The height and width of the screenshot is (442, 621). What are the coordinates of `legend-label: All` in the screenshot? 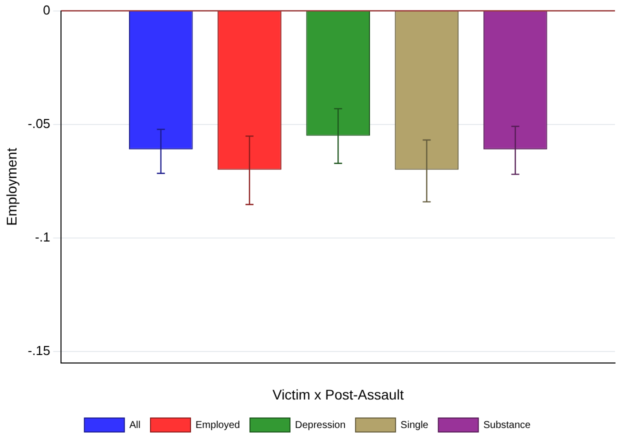 It's located at (135, 425).